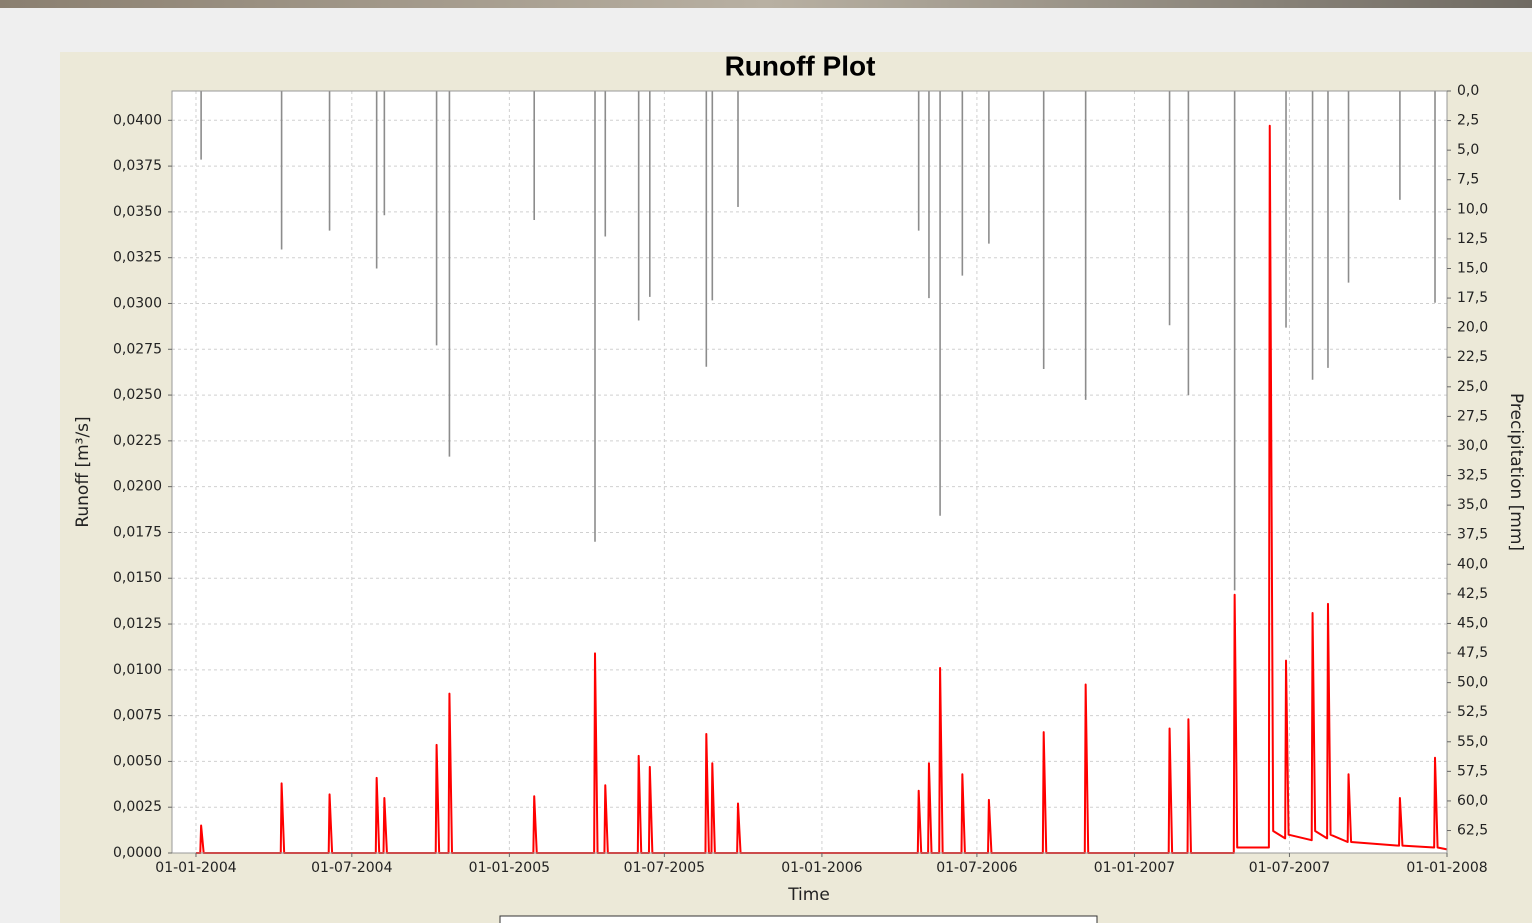  Describe the element at coordinates (1472, 239) in the screenshot. I see `y2-tick-label: 12,5` at that location.